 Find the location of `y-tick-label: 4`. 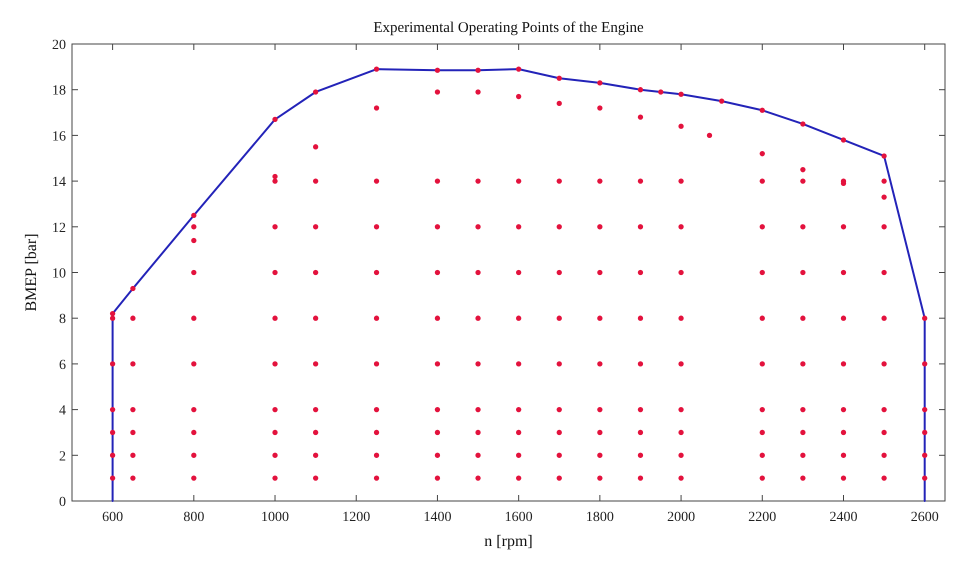

y-tick-label: 4 is located at coordinates (62, 411).